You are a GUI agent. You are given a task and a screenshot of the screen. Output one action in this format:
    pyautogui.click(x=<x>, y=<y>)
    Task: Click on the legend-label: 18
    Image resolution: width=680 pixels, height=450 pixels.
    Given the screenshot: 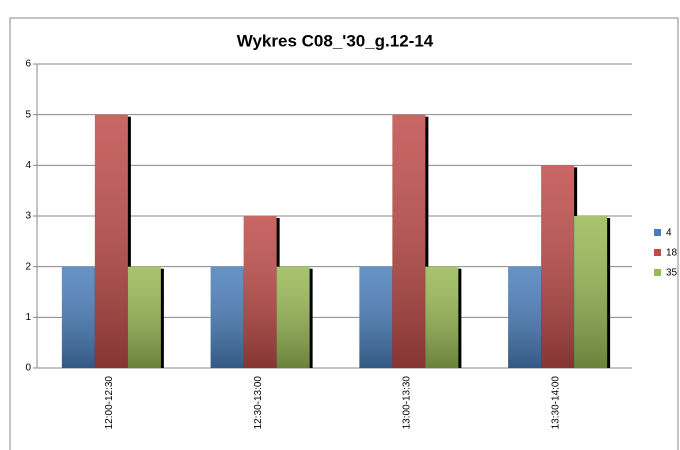 What is the action you would take?
    pyautogui.click(x=672, y=253)
    